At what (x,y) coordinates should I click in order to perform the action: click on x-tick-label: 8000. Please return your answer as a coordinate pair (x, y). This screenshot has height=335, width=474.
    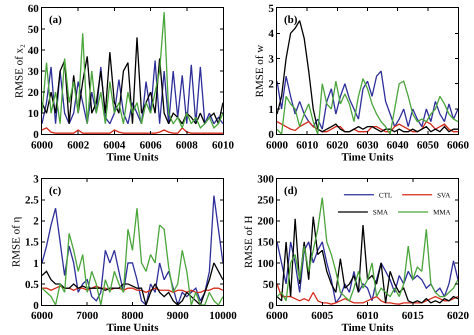
    Looking at the image, I should click on (132, 316).